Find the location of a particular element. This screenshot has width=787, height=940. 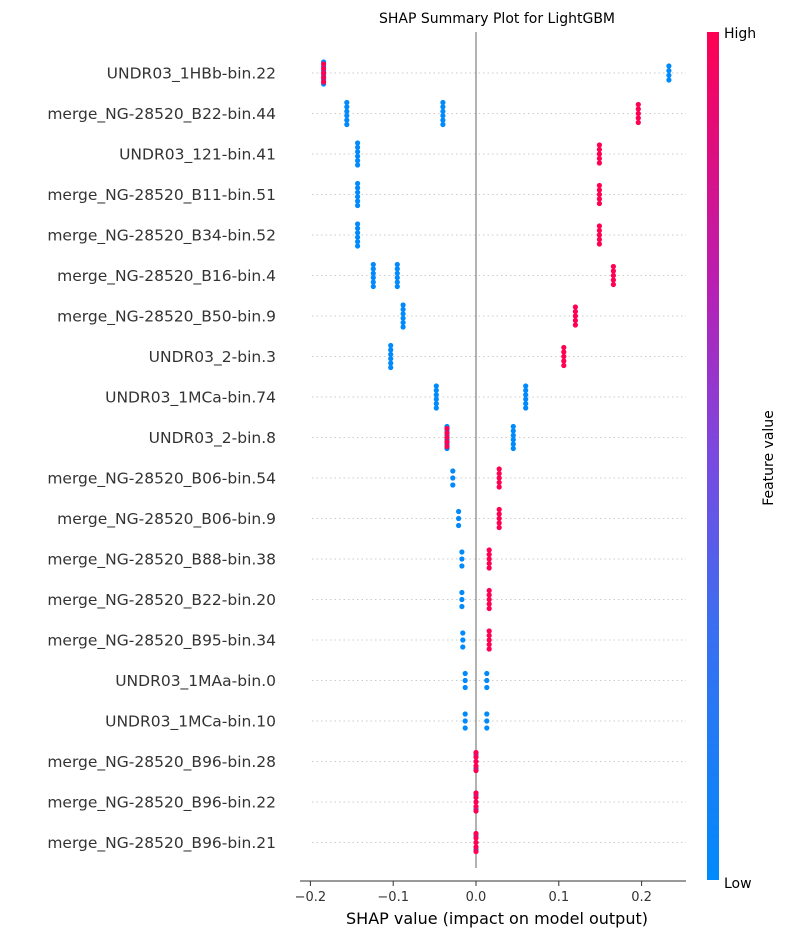

feature-label-5: merge_NG-28520_B16-bin.4 is located at coordinates (166, 276).